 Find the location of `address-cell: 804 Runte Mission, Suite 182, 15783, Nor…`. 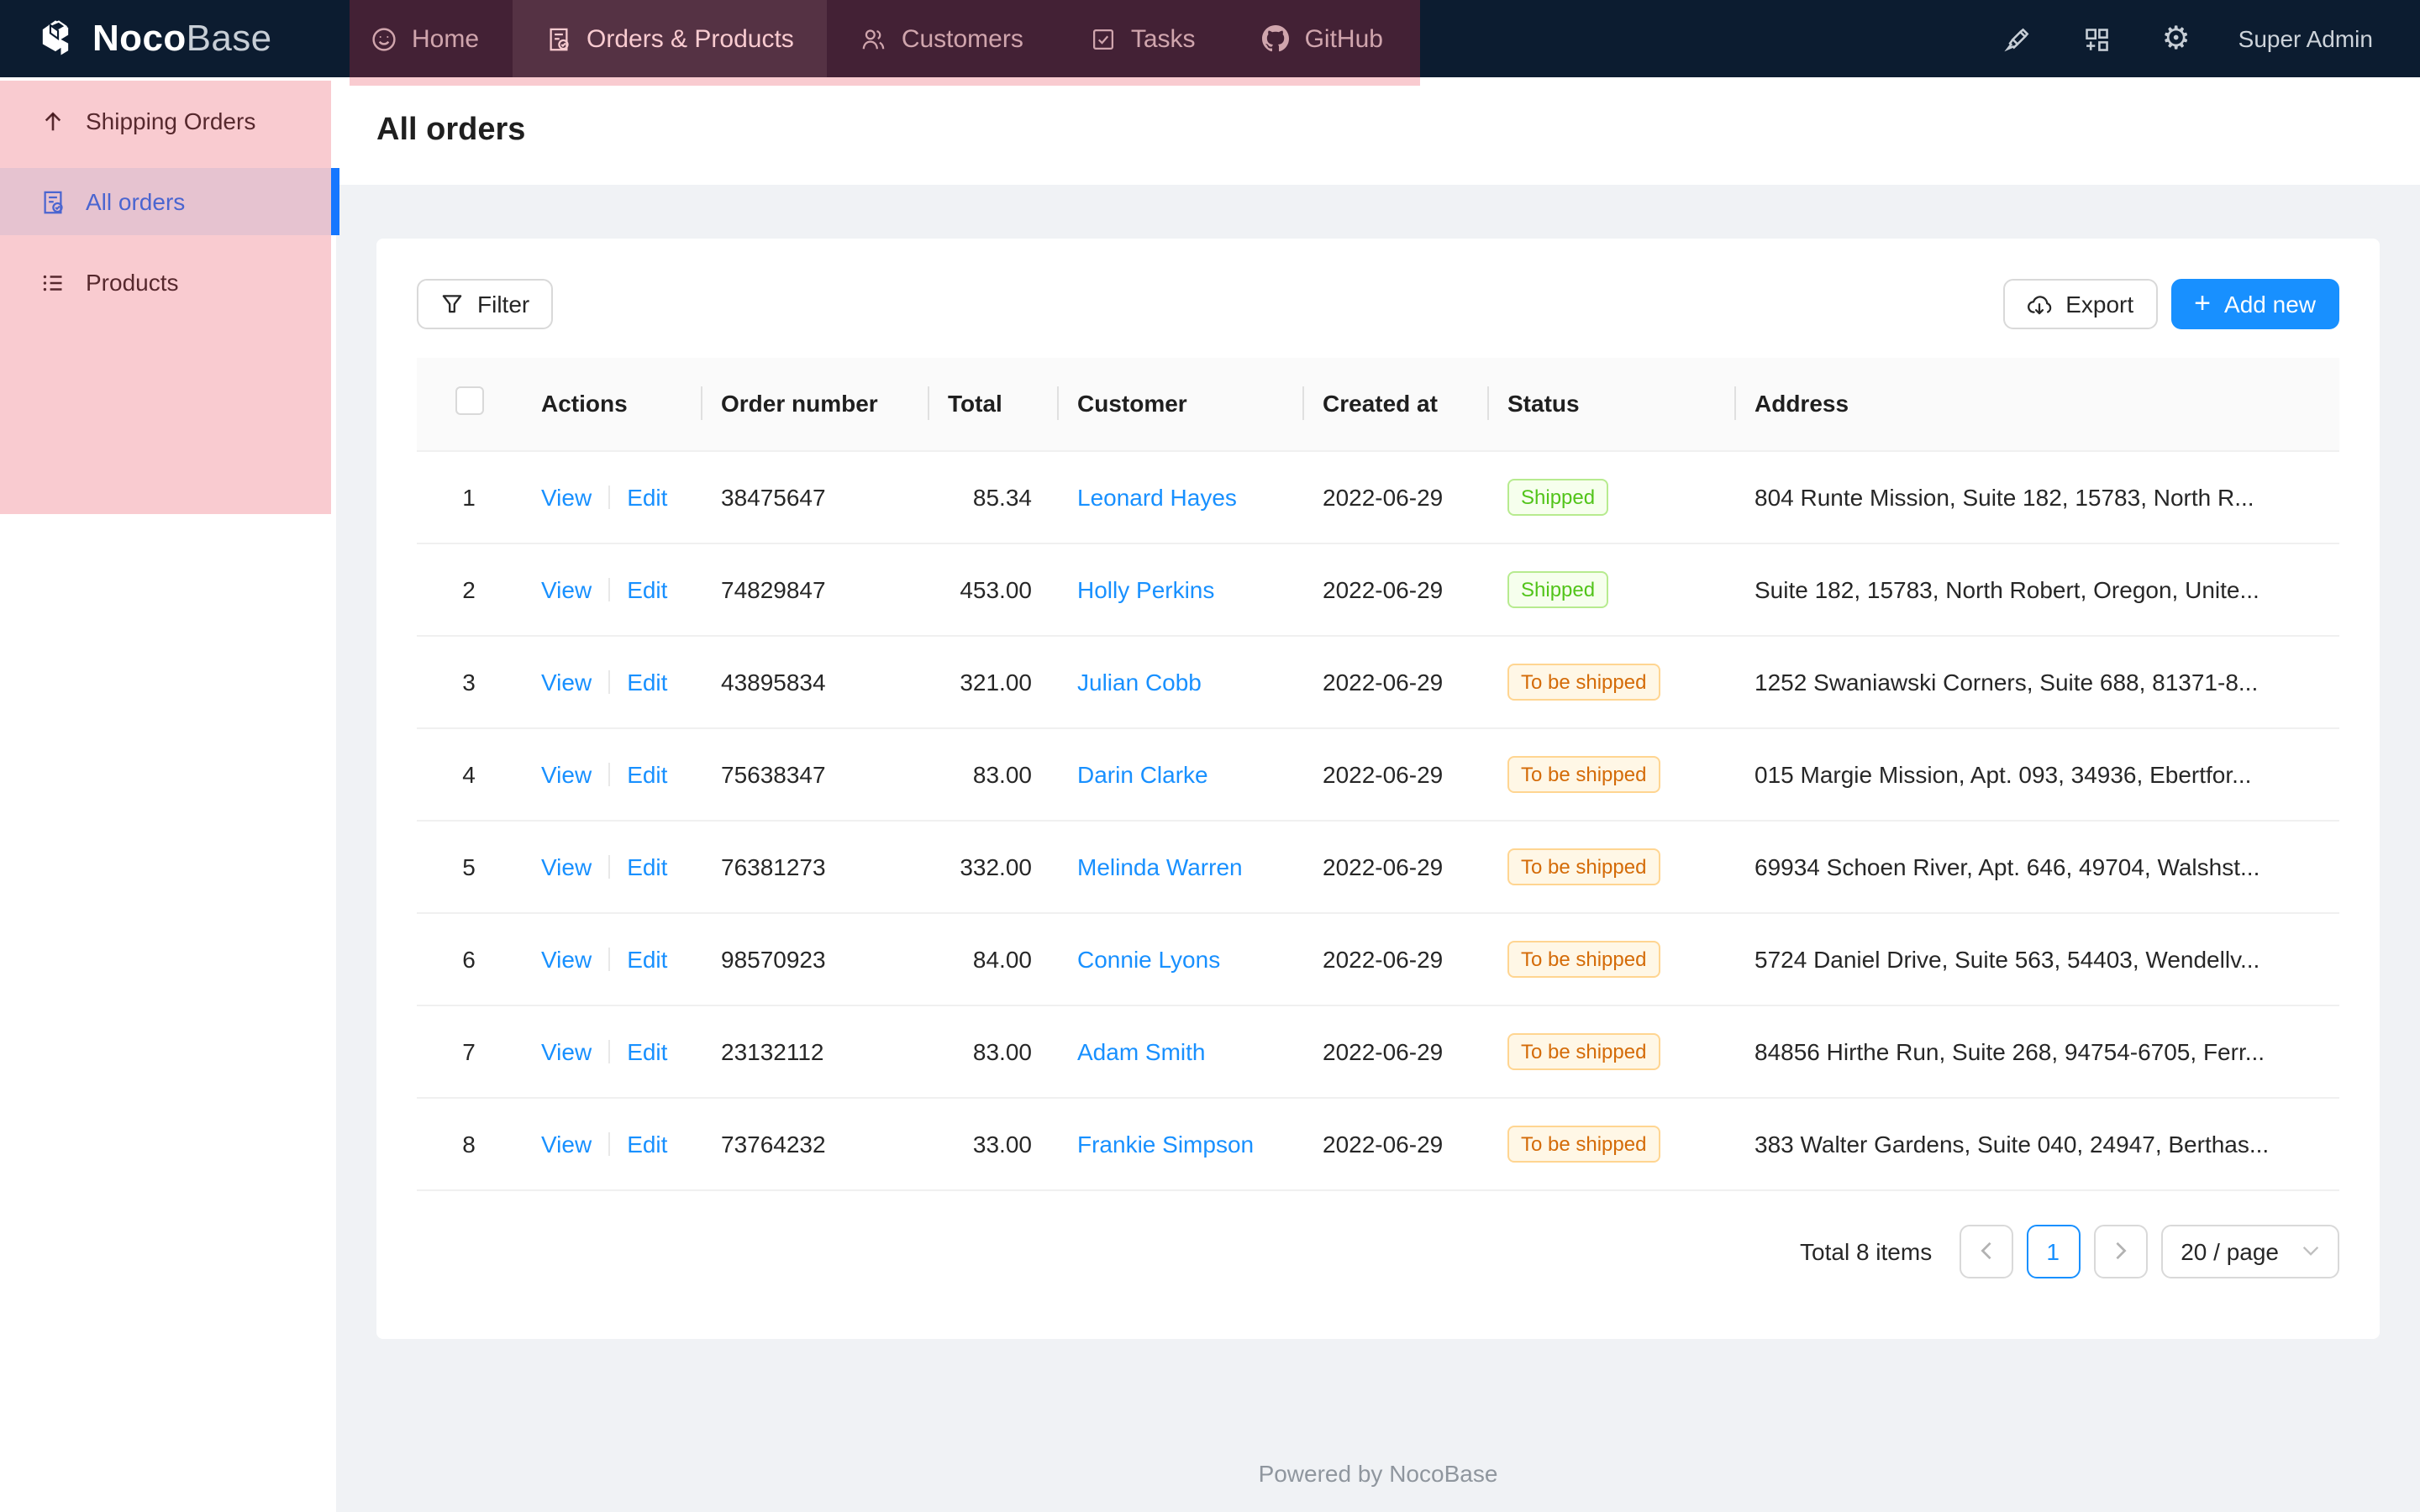

address-cell: 804 Runte Mission, Suite 182, 15783, Nor… is located at coordinates (2037, 496).